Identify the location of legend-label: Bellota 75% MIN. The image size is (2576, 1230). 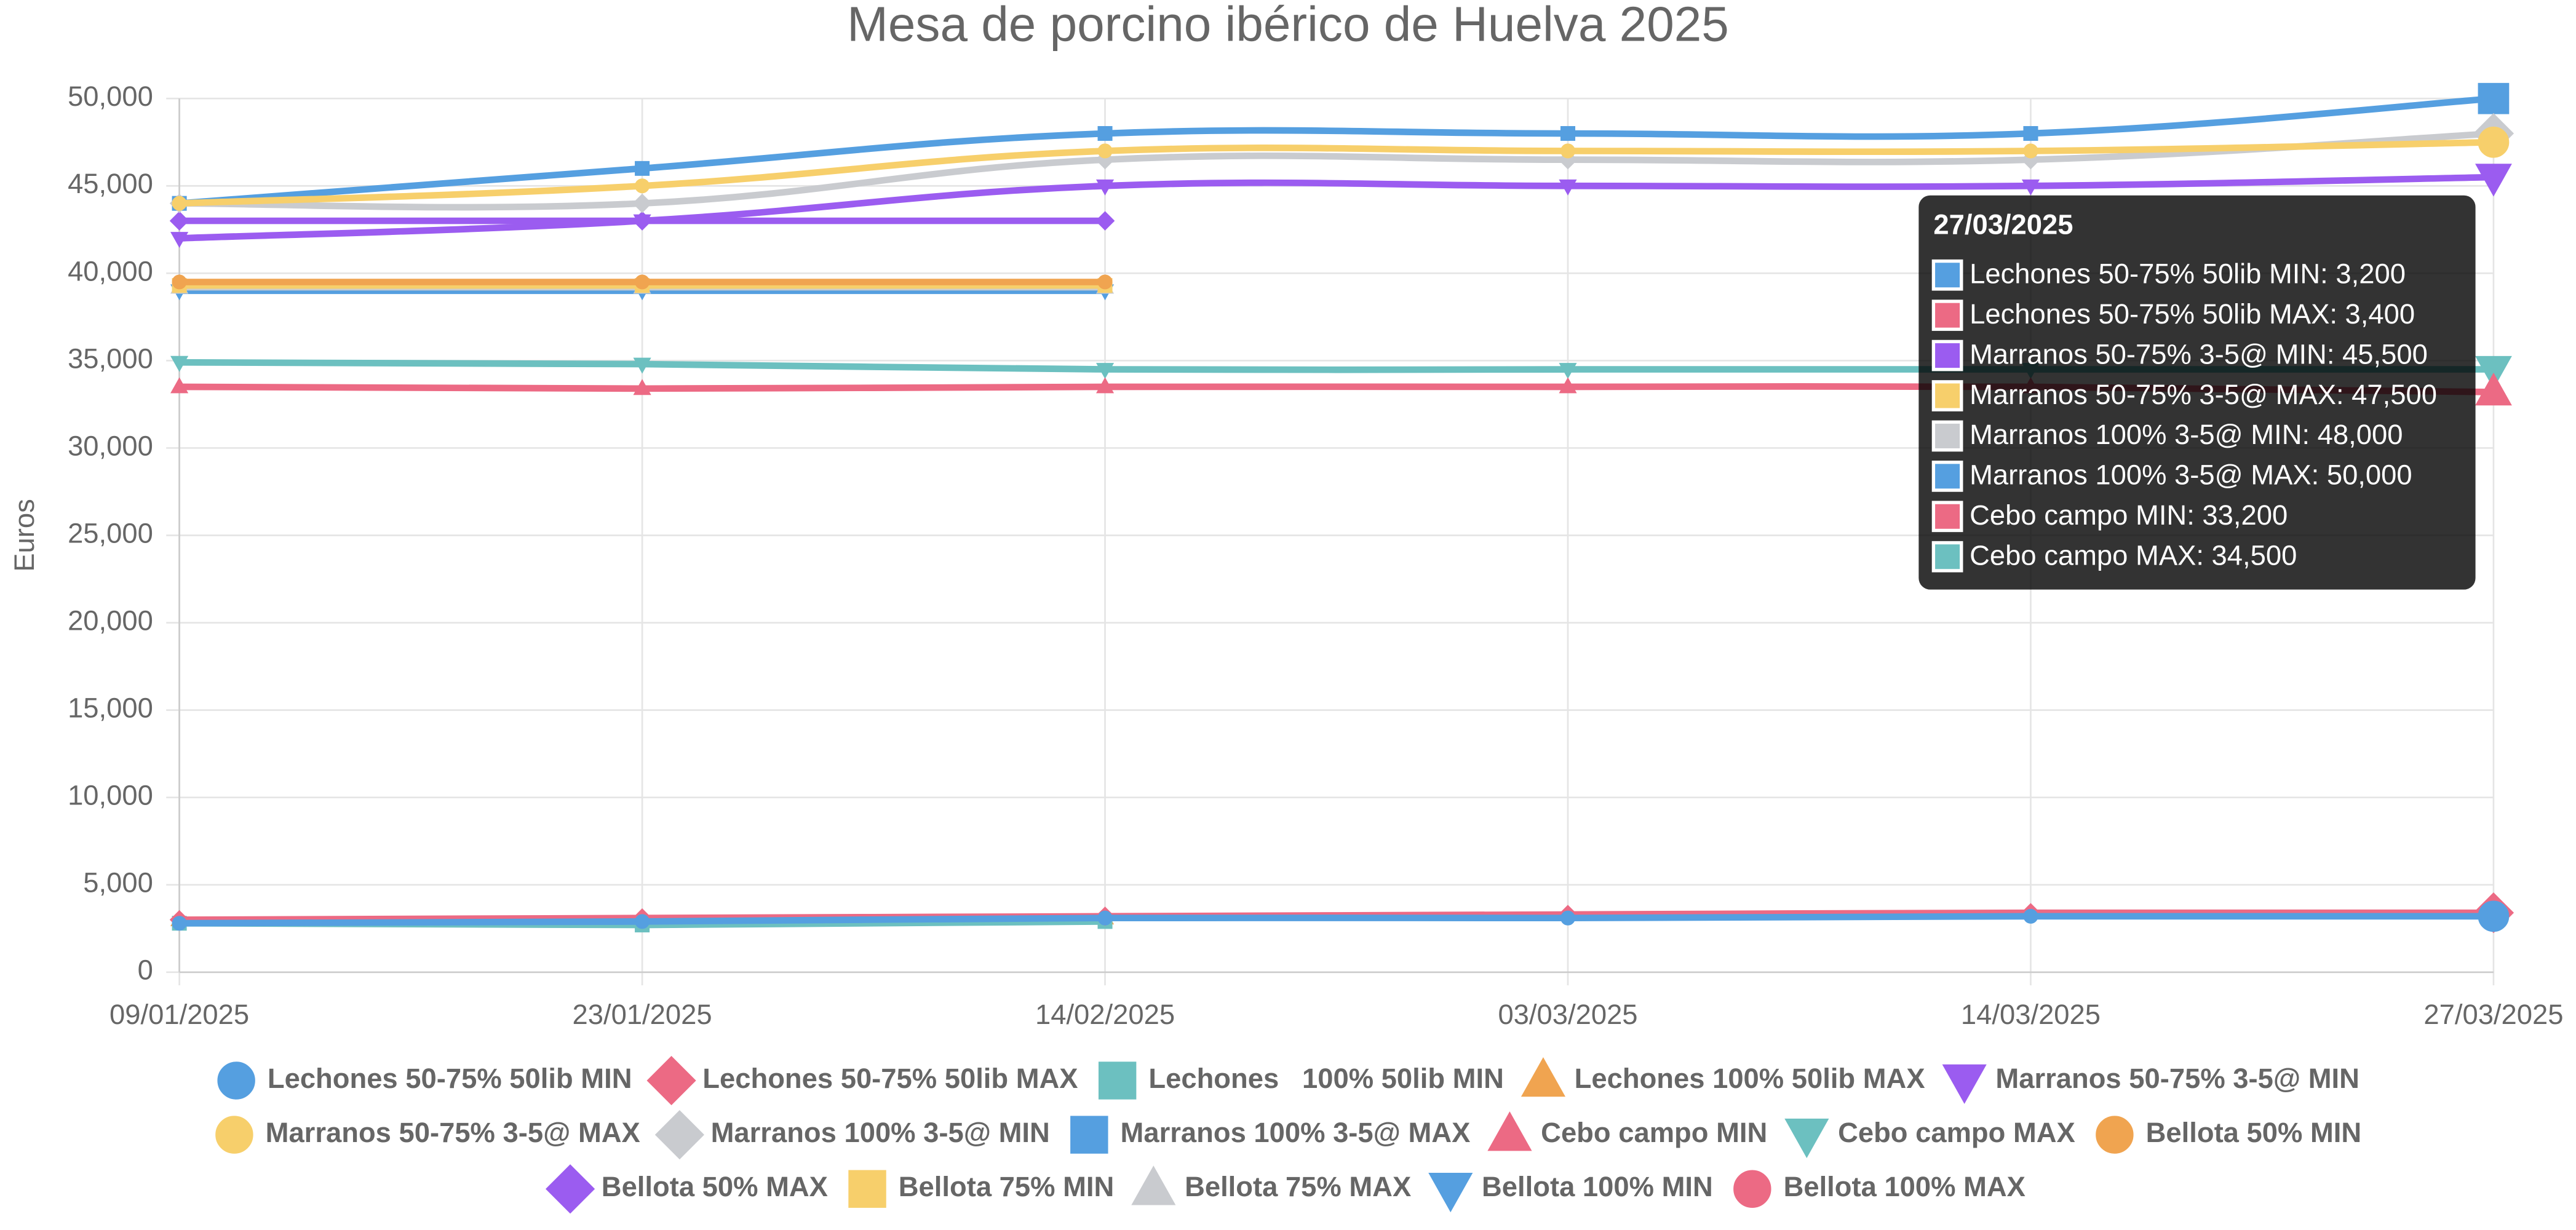
(1006, 1186).